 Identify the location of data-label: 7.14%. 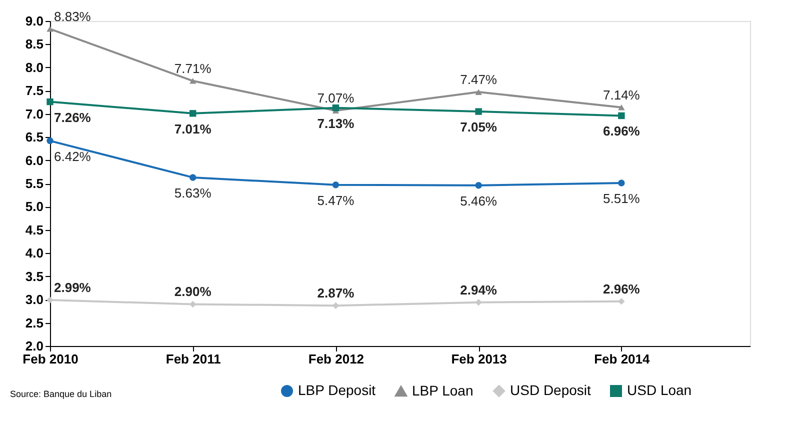
(621, 94).